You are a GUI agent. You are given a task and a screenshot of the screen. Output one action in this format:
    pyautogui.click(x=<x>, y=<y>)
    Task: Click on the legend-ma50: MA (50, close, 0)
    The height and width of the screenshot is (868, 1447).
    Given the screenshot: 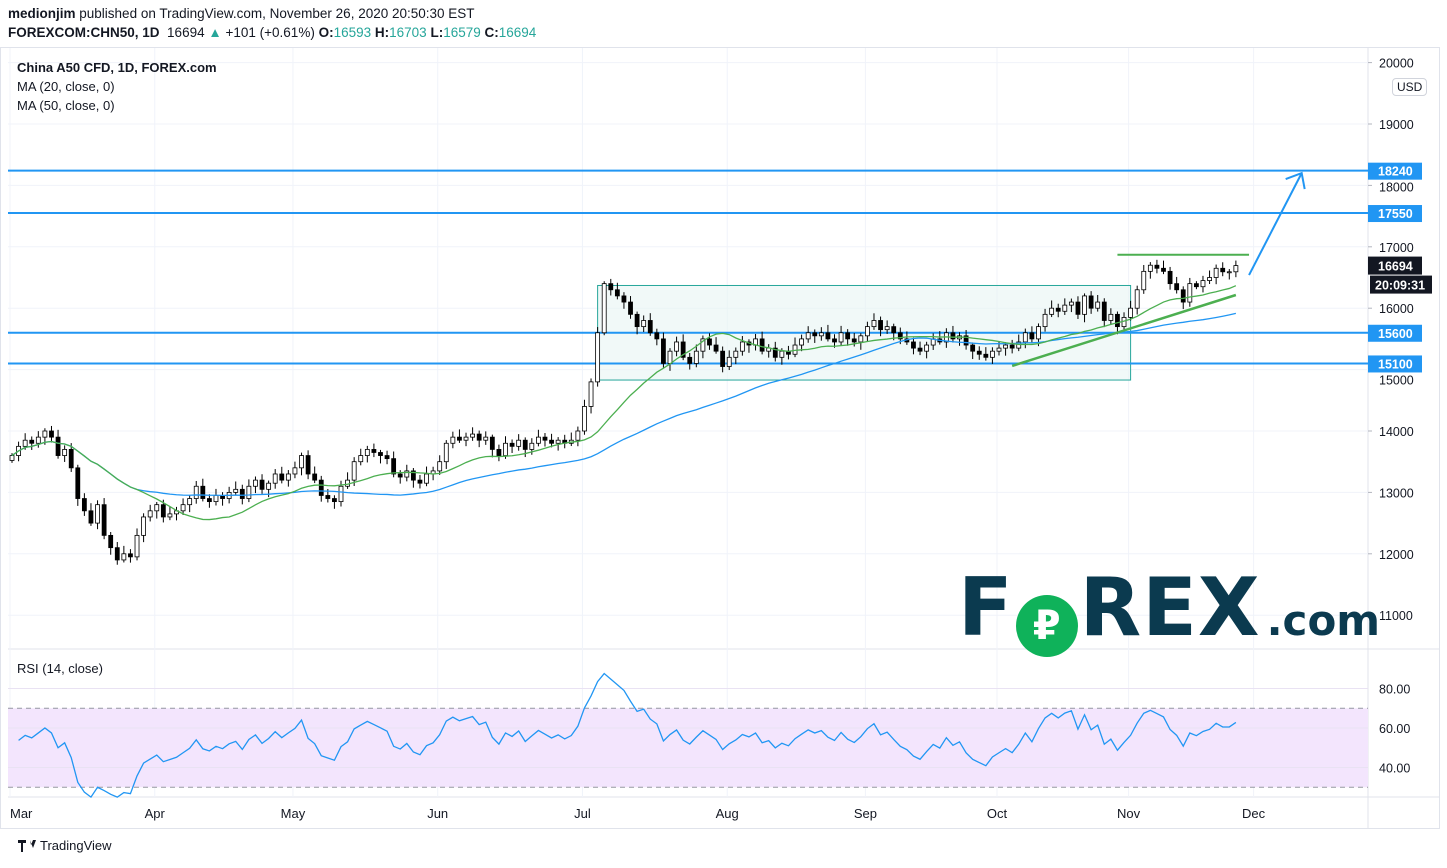 What is the action you would take?
    pyautogui.click(x=66, y=105)
    